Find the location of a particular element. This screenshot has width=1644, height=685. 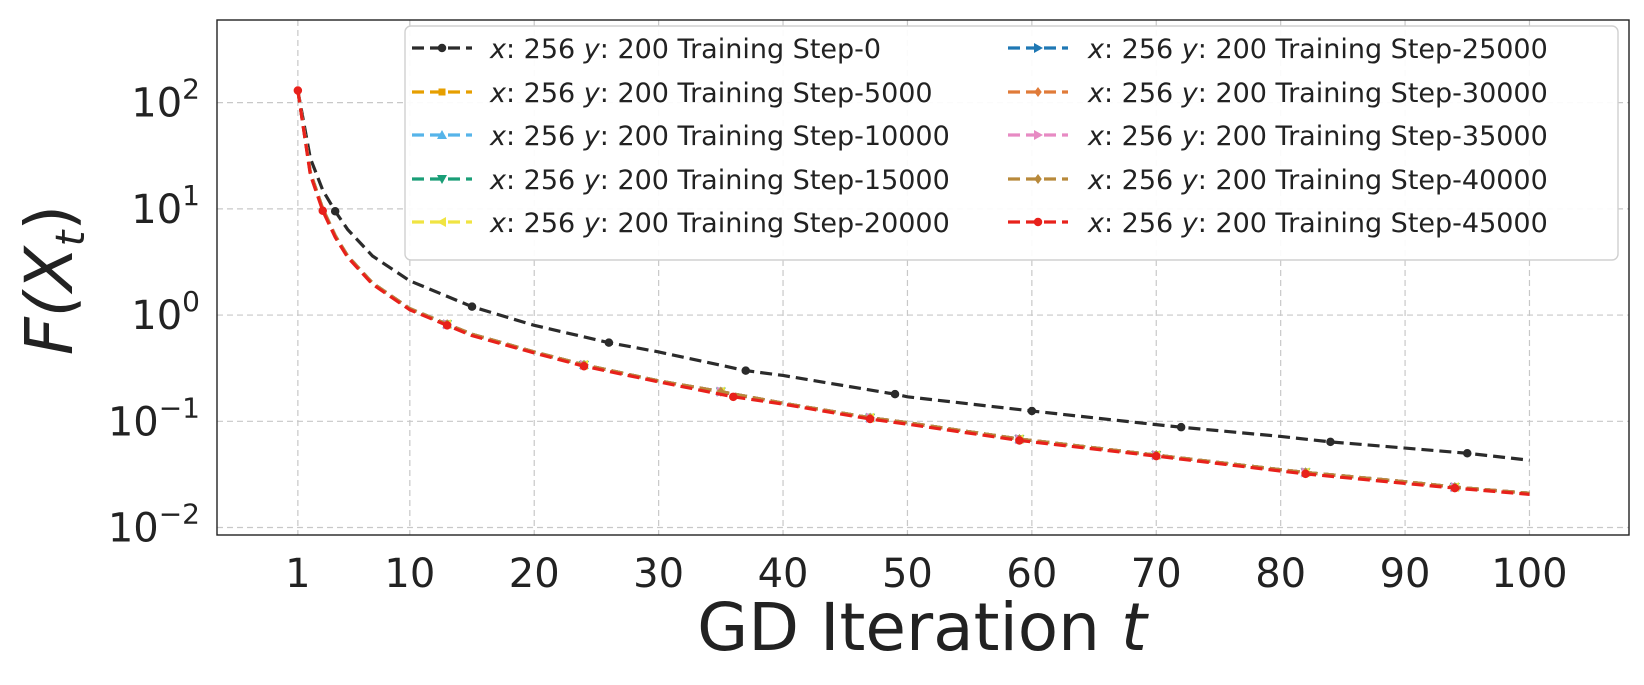

legend-item-10000: x: 256 y: 200 Training Step-10000 is located at coordinates (681, 136).